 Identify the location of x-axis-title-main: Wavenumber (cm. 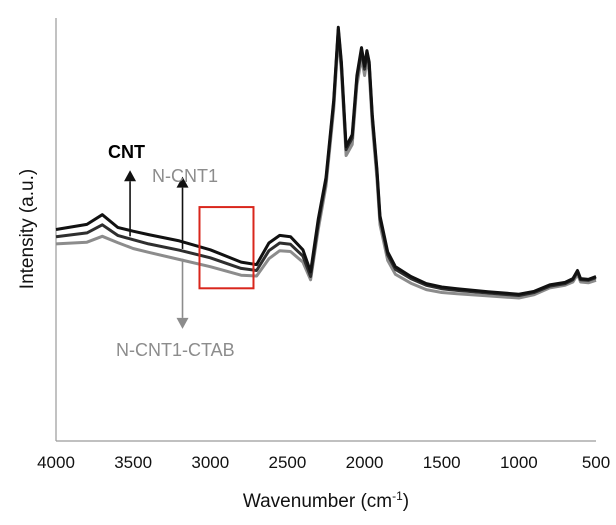
(317, 501).